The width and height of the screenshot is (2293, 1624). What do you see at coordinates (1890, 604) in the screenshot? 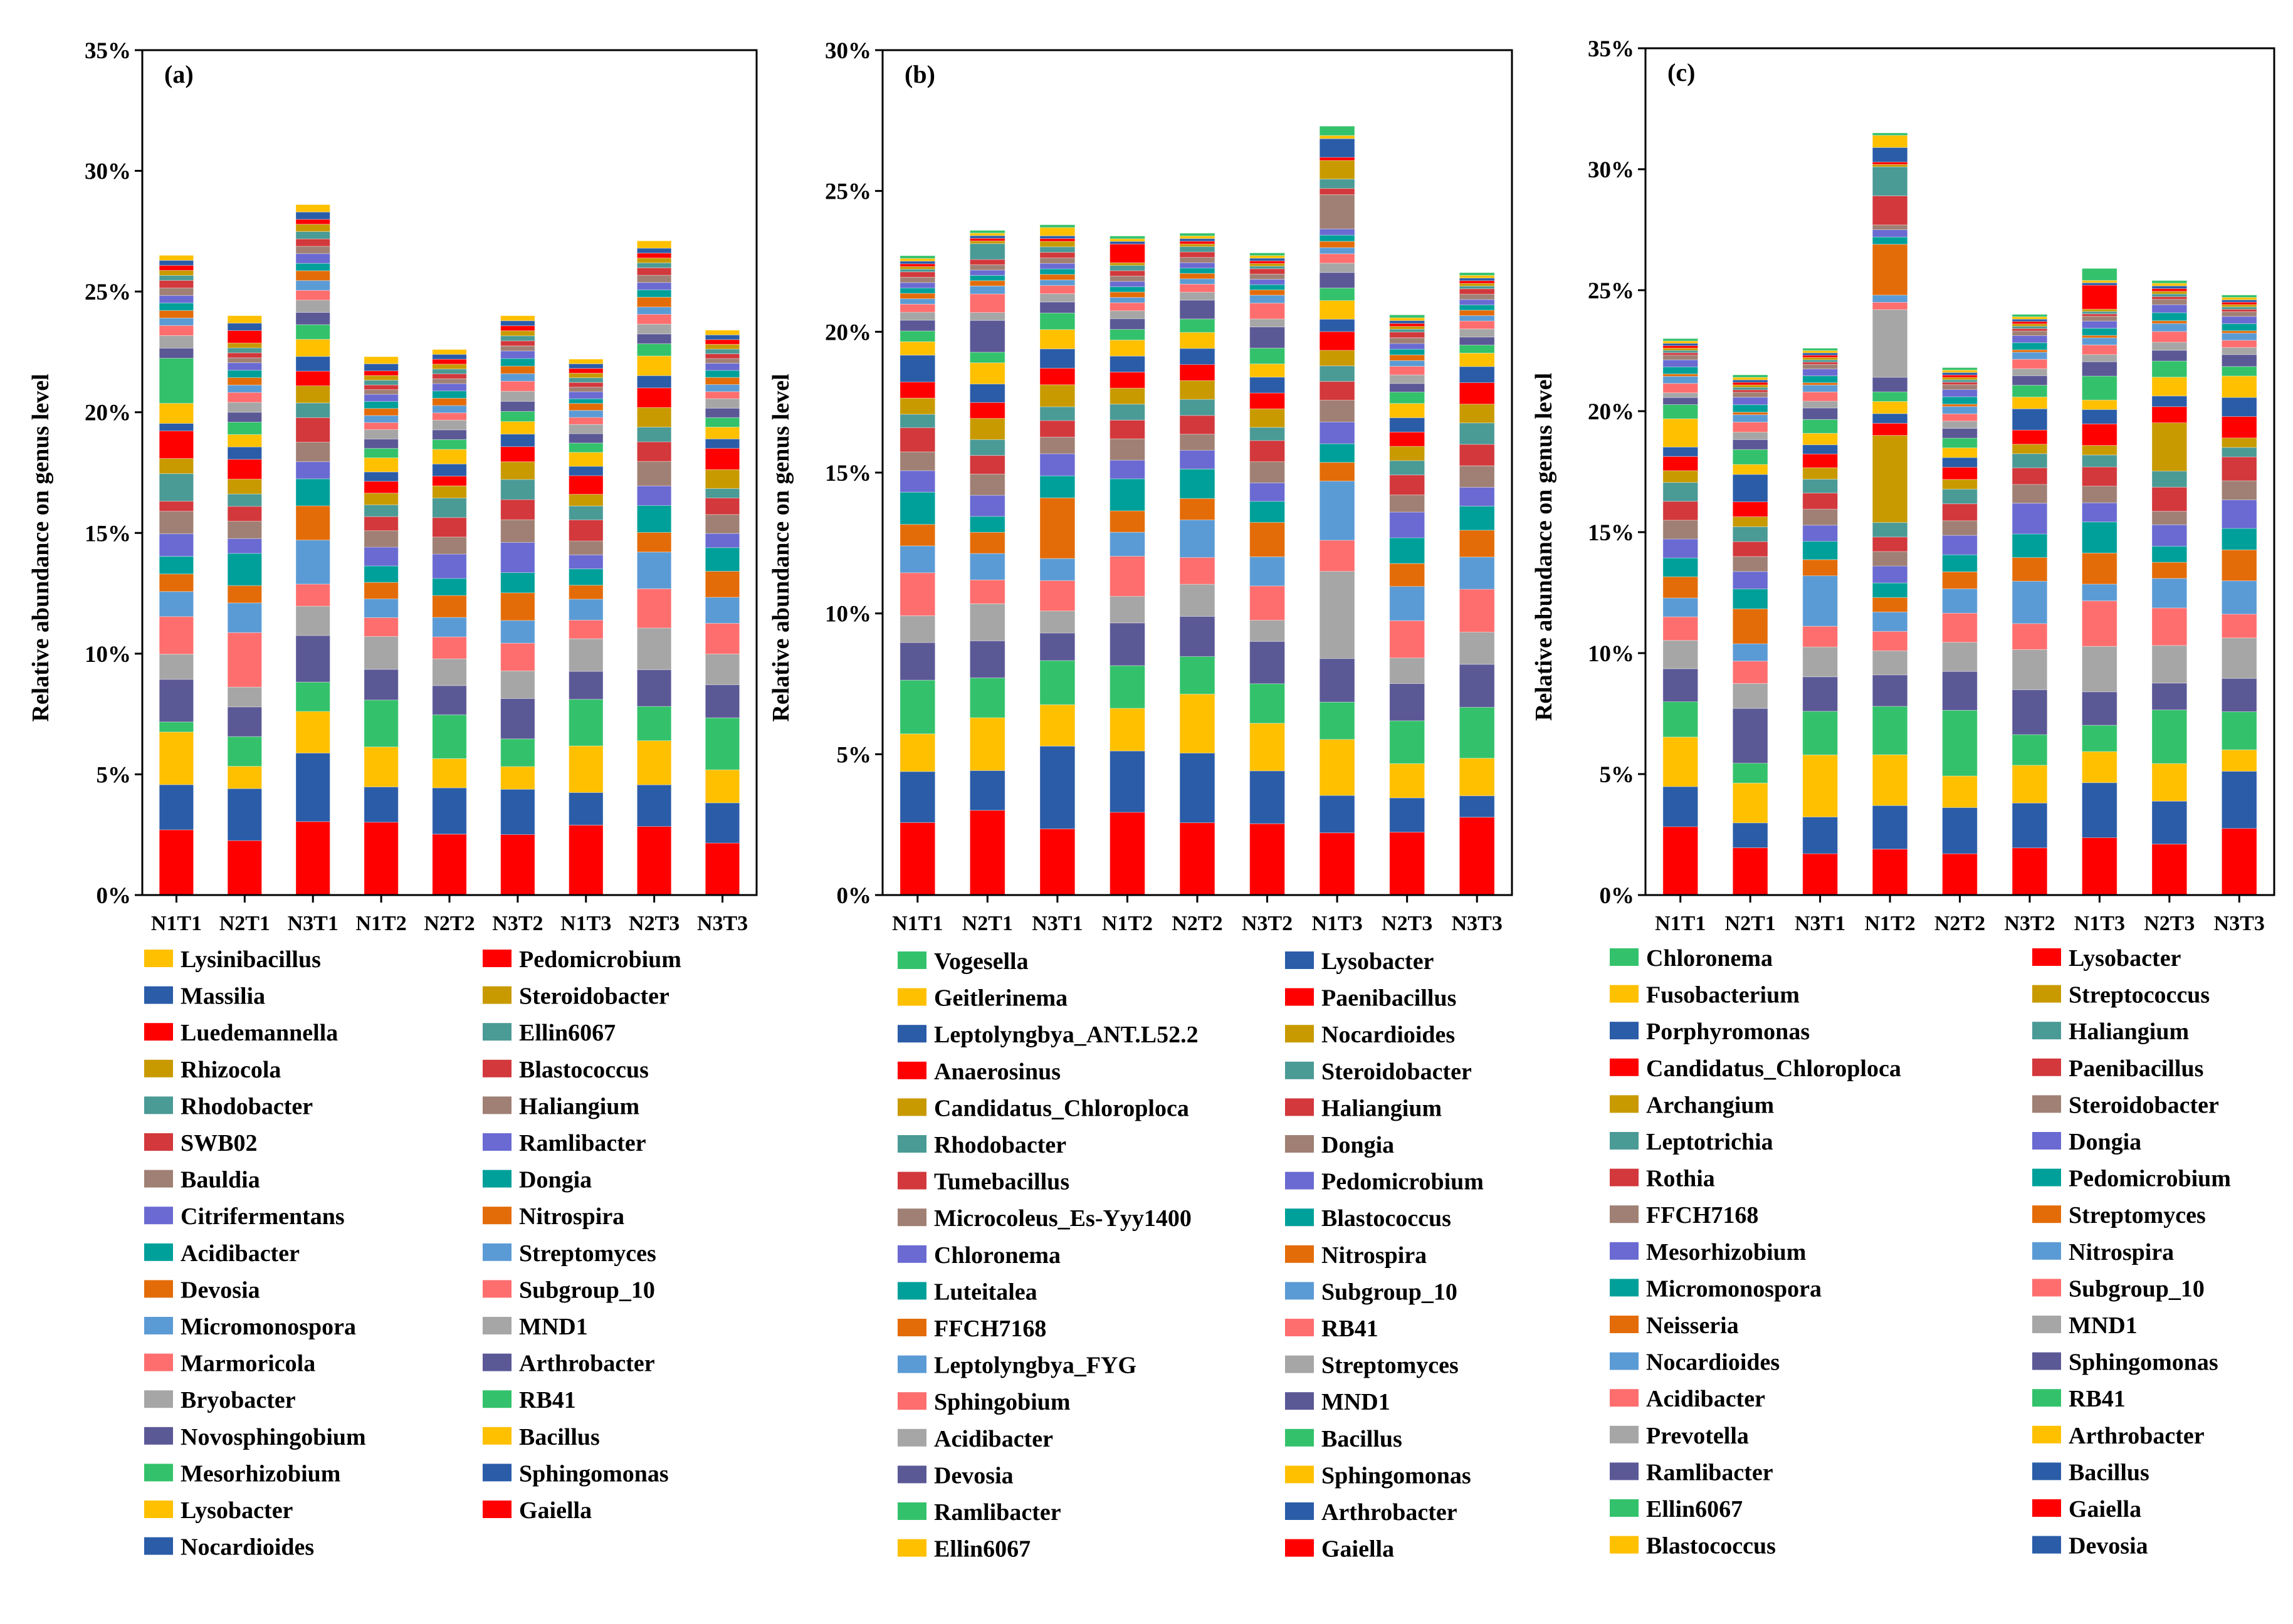
I see `bar-segment-streptomyces-n1t2` at bounding box center [1890, 604].